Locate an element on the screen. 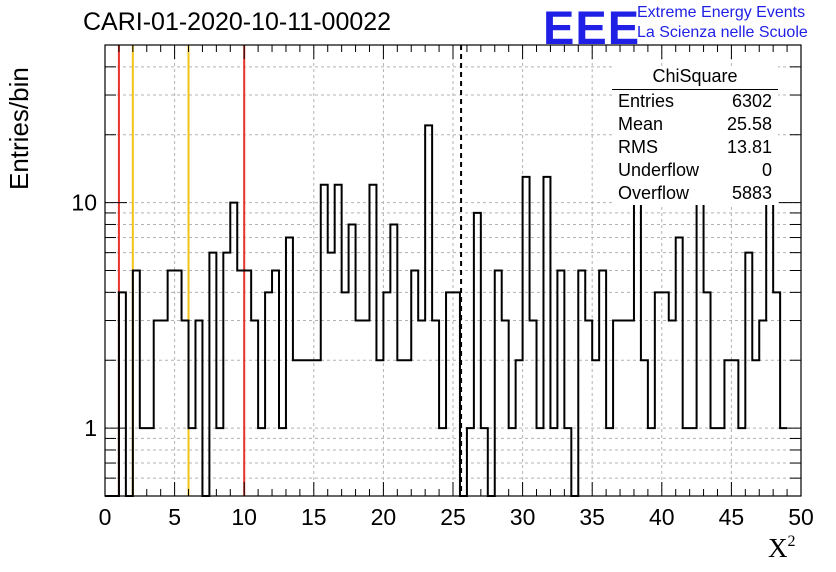 This screenshot has height=572, width=836. stats-value: 6302 is located at coordinates (751, 101).